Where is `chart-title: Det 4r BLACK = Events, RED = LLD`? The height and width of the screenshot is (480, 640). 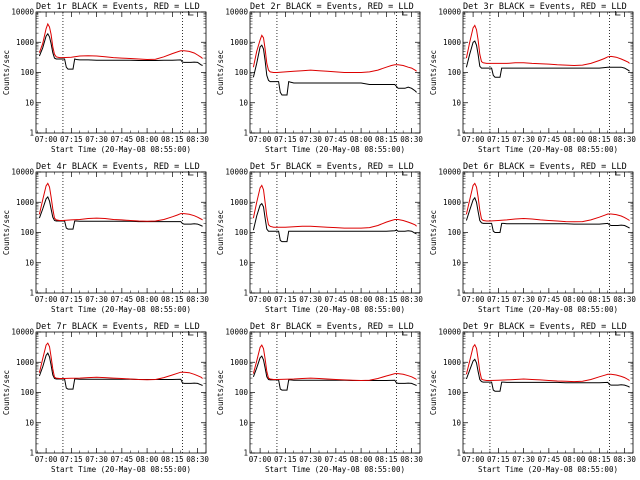 chart-title: Det 4r BLACK = Events, RED = LLD is located at coordinates (118, 167).